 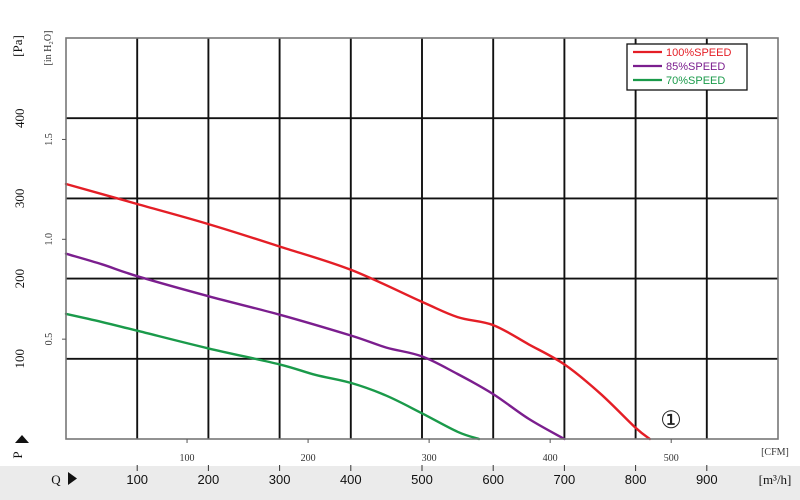 I want to click on legend-label-85-speed: 85%SPEED, so click(x=695, y=67).